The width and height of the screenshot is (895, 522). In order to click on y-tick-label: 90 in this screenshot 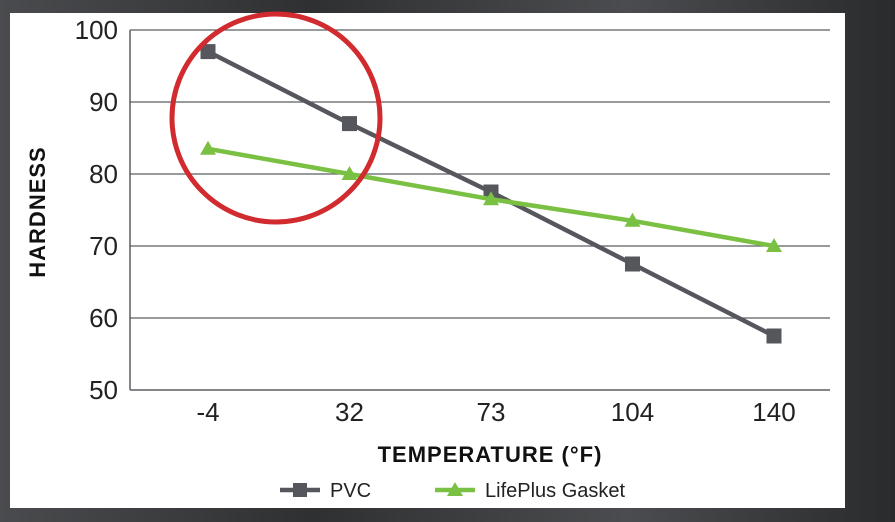, I will do `click(103, 102)`.